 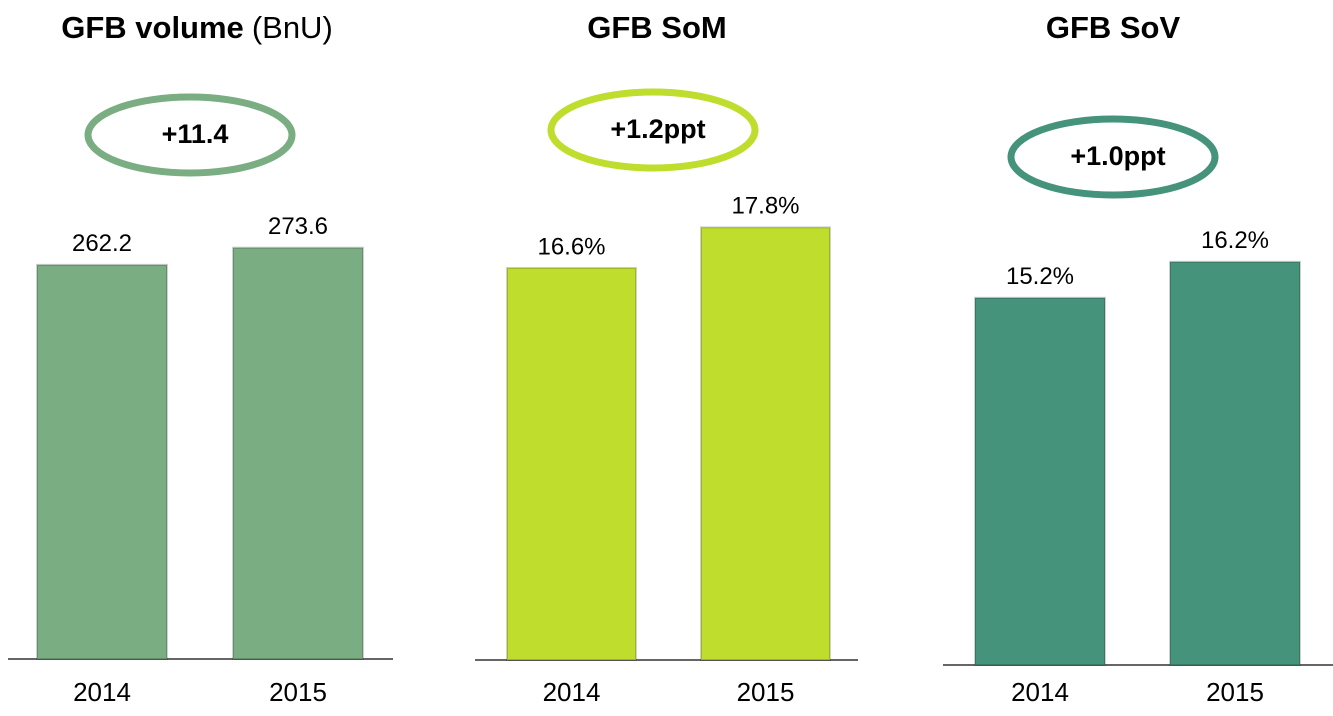 I want to click on chart-title: GFB SoV, so click(x=1113, y=27).